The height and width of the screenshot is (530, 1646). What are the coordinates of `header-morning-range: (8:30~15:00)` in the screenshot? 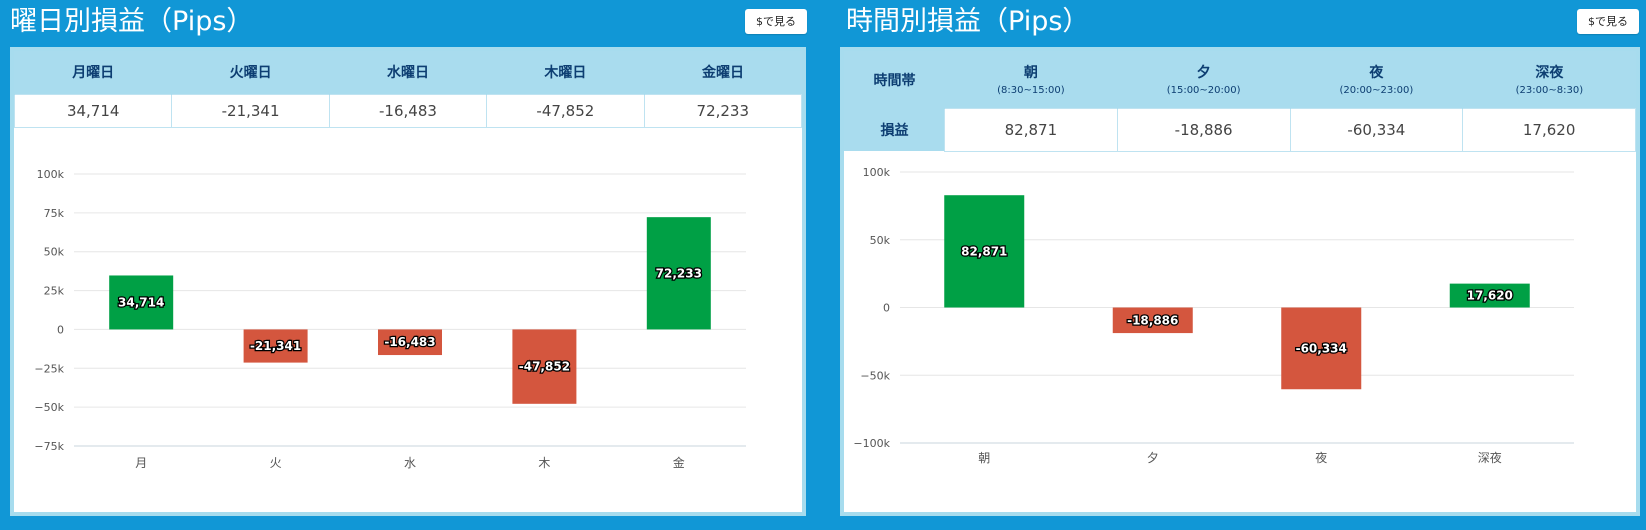 It's located at (1031, 91).